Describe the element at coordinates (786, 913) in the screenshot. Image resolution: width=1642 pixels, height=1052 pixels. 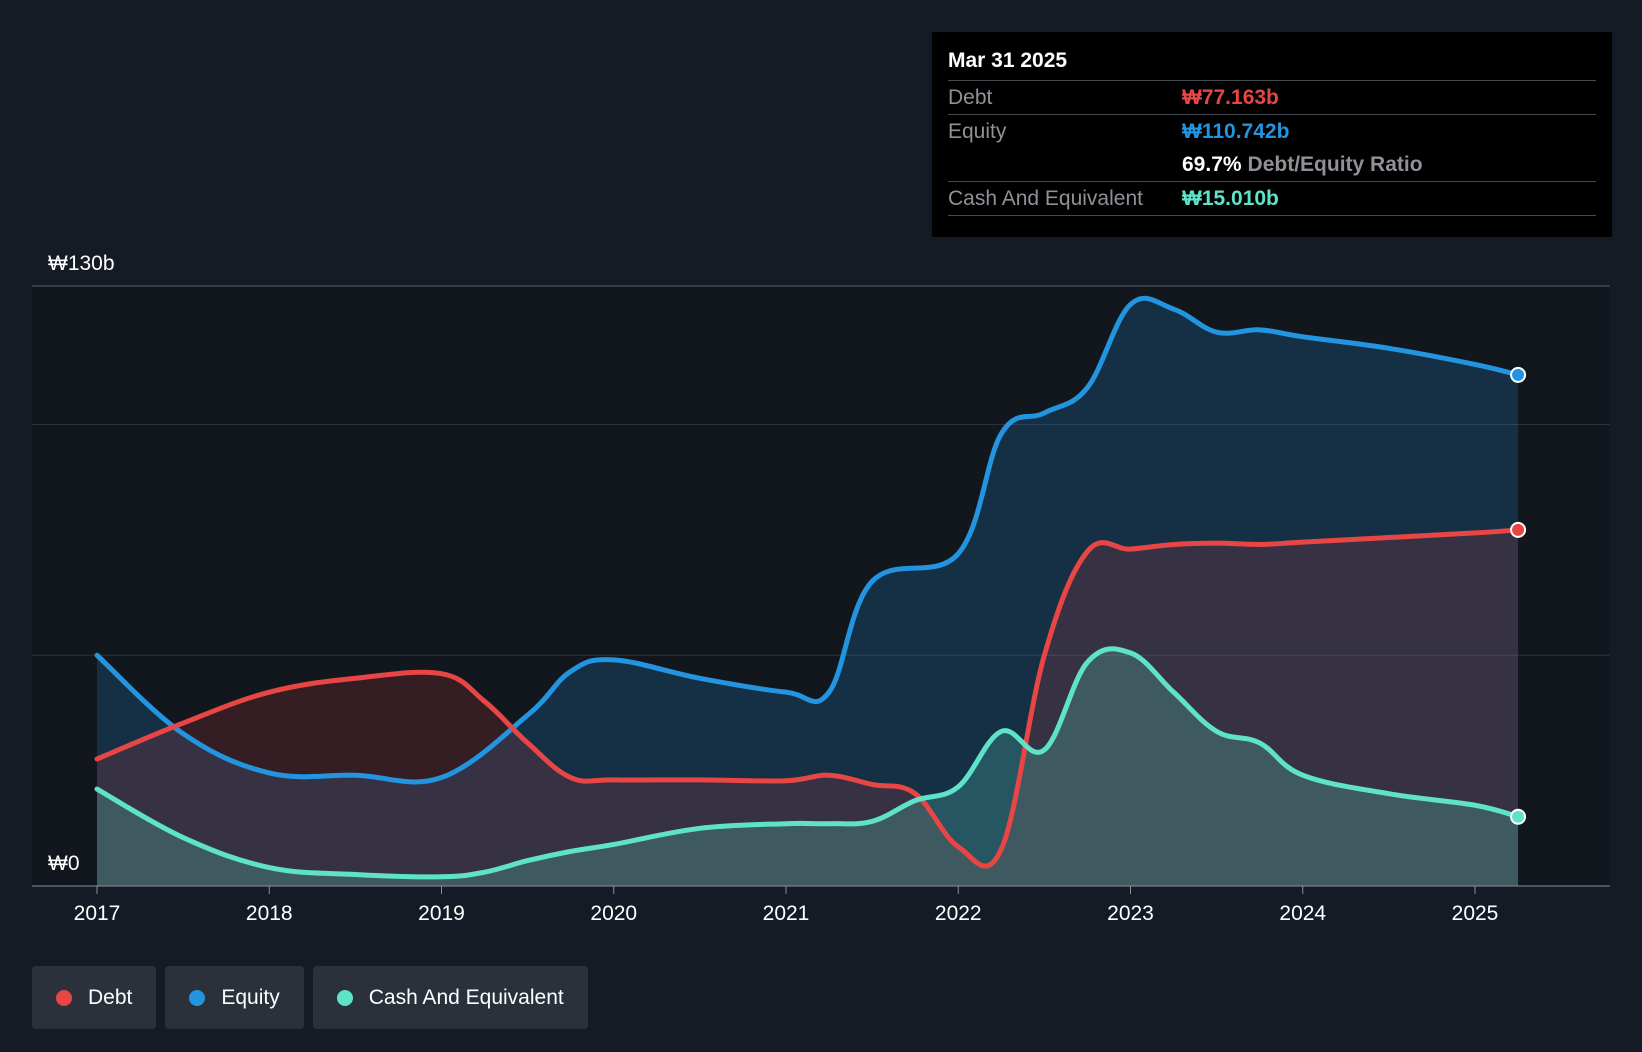
I see `x-tick-label: 2021` at that location.